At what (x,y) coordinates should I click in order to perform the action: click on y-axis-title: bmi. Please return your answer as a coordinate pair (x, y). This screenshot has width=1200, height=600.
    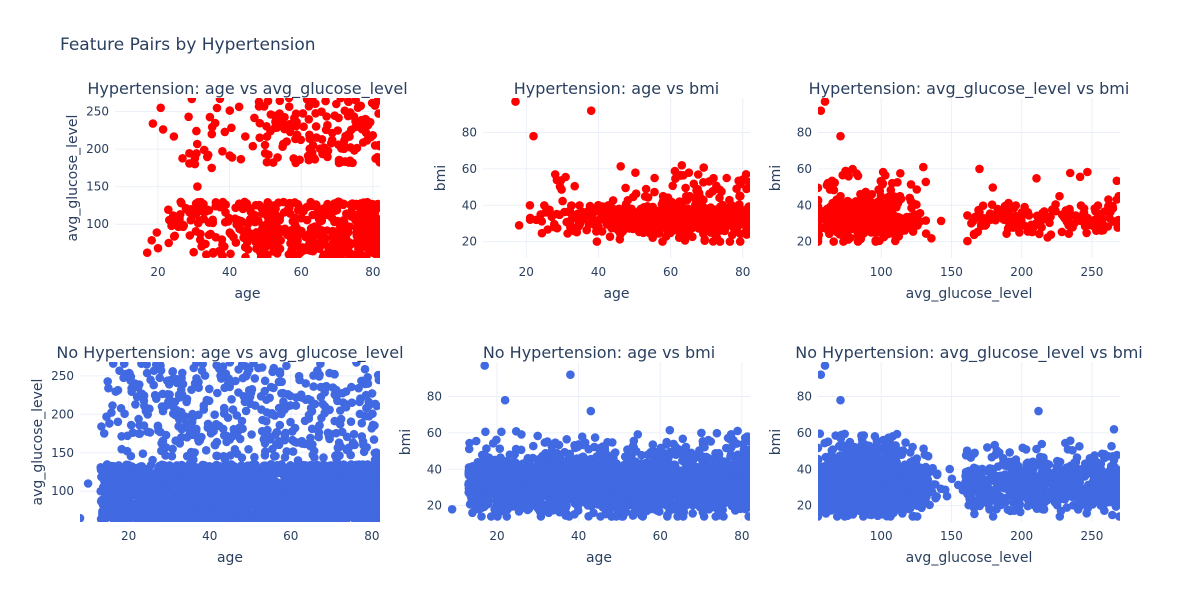
    Looking at the image, I should click on (441, 178).